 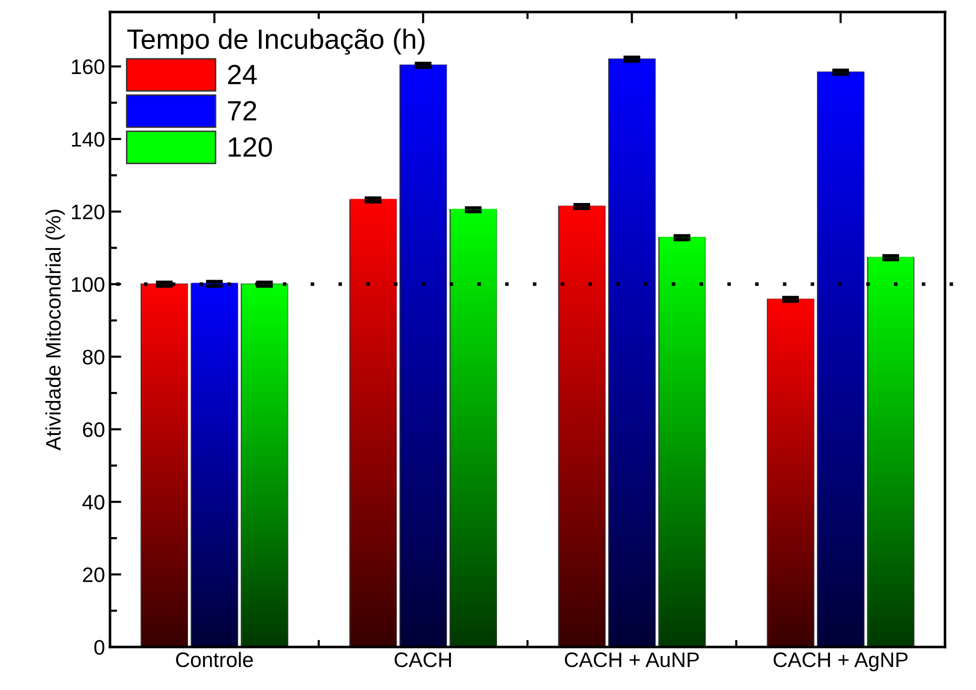 What do you see at coordinates (93, 574) in the screenshot?
I see `y-tick-label: 20` at bounding box center [93, 574].